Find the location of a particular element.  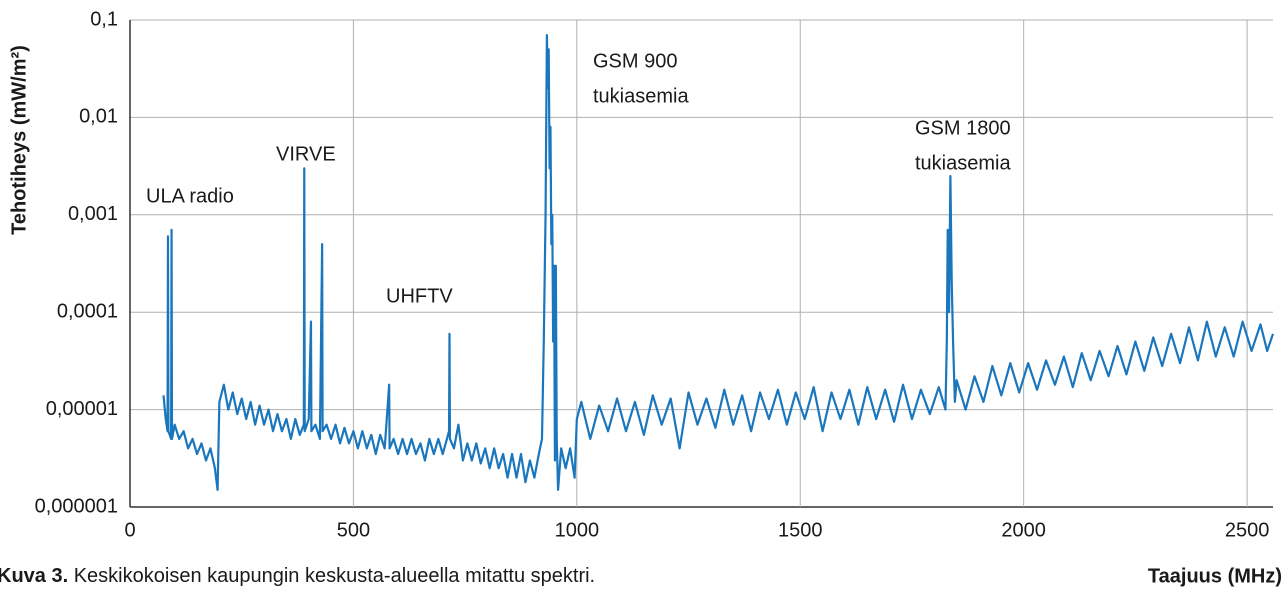

y-axis-label: Tehotiheys (mW/m²) is located at coordinates (19, 140).